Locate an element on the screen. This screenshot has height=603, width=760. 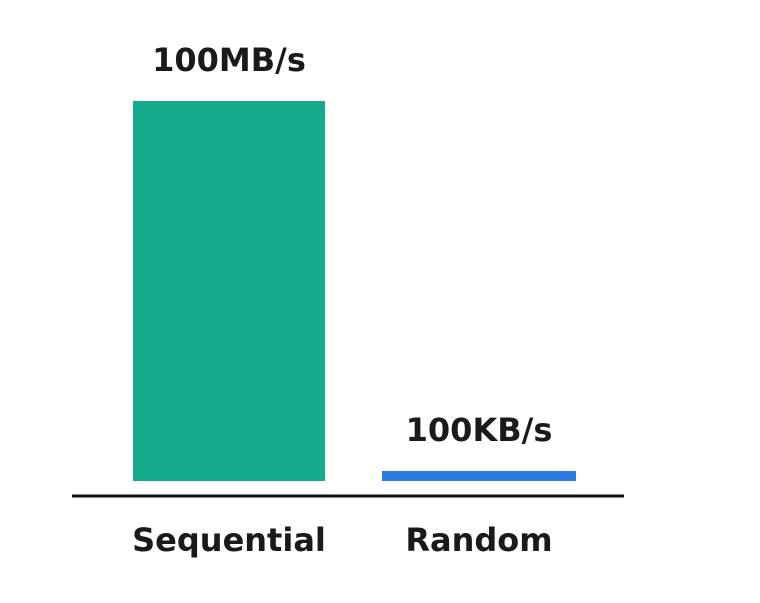
bar-random is located at coordinates (479, 476).